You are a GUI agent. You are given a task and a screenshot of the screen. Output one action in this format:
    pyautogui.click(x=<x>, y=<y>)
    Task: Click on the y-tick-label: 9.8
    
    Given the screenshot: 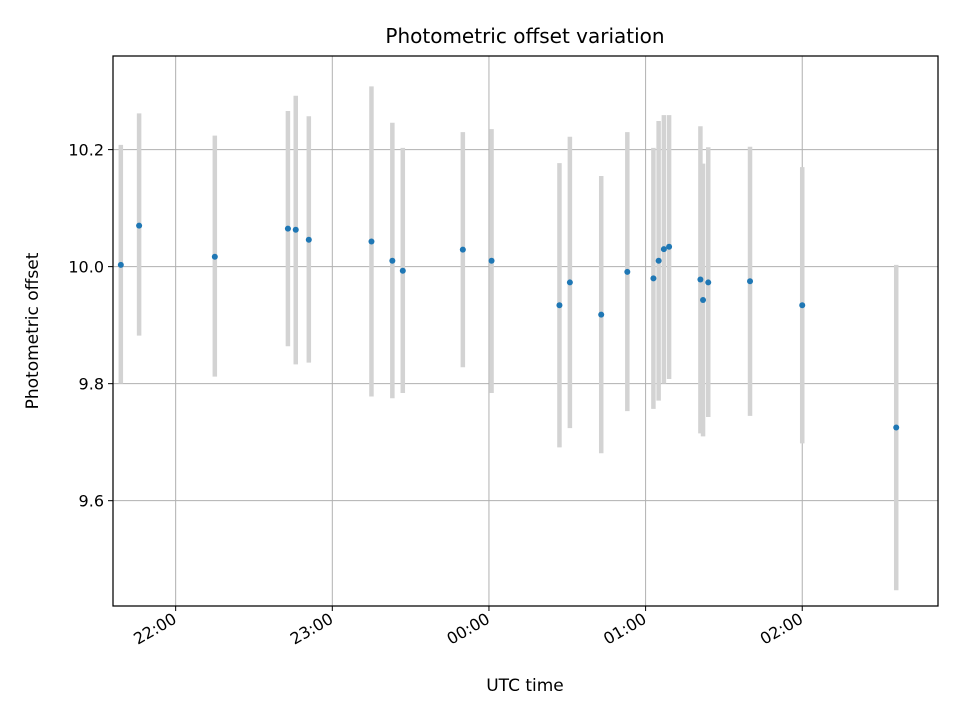 What is the action you would take?
    pyautogui.click(x=91, y=384)
    